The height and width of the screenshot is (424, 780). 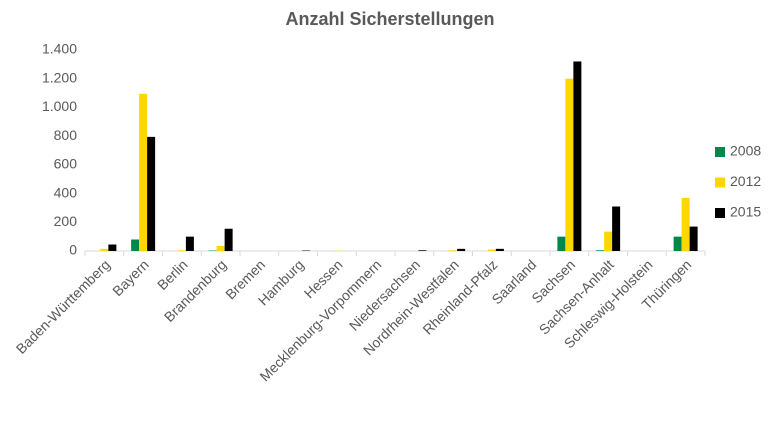 What do you see at coordinates (66, 135) in the screenshot?
I see `y-tick-label: 800` at bounding box center [66, 135].